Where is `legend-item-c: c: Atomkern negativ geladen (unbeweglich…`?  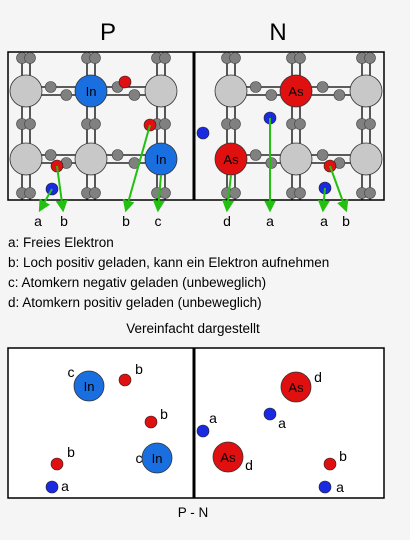
legend-item-c: c: Atomkern negativ geladen (unbeweglich… is located at coordinates (137, 282).